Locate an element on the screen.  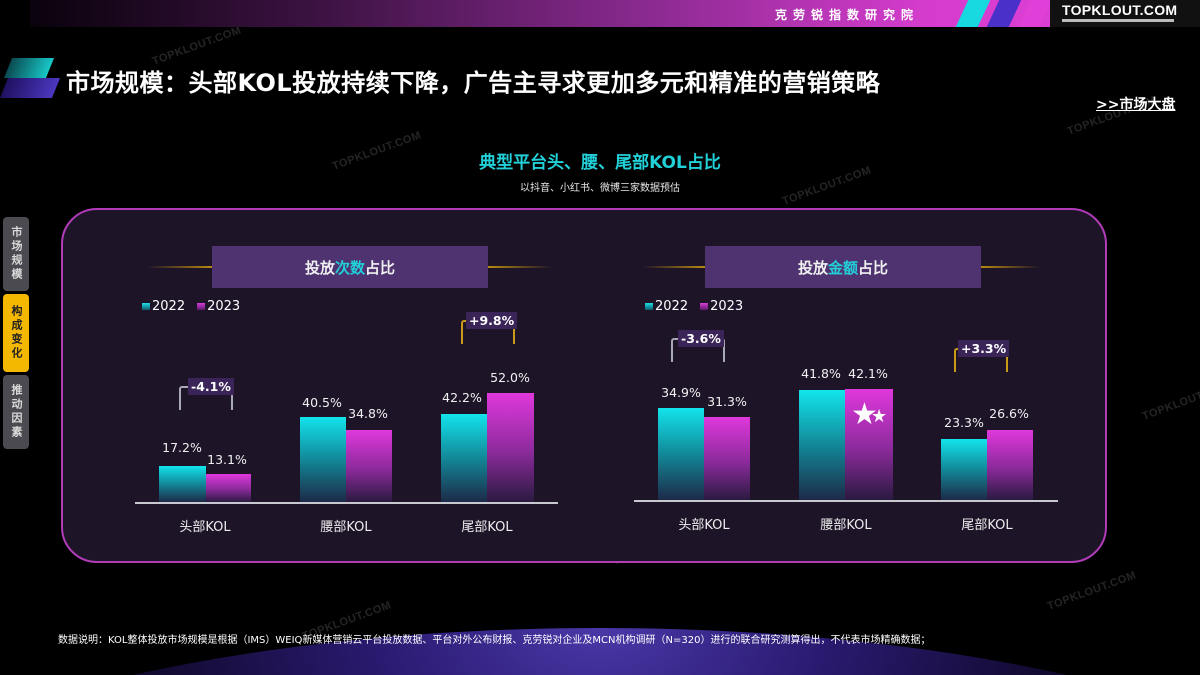
bar-count-tail-2022 is located at coordinates (464, 458).